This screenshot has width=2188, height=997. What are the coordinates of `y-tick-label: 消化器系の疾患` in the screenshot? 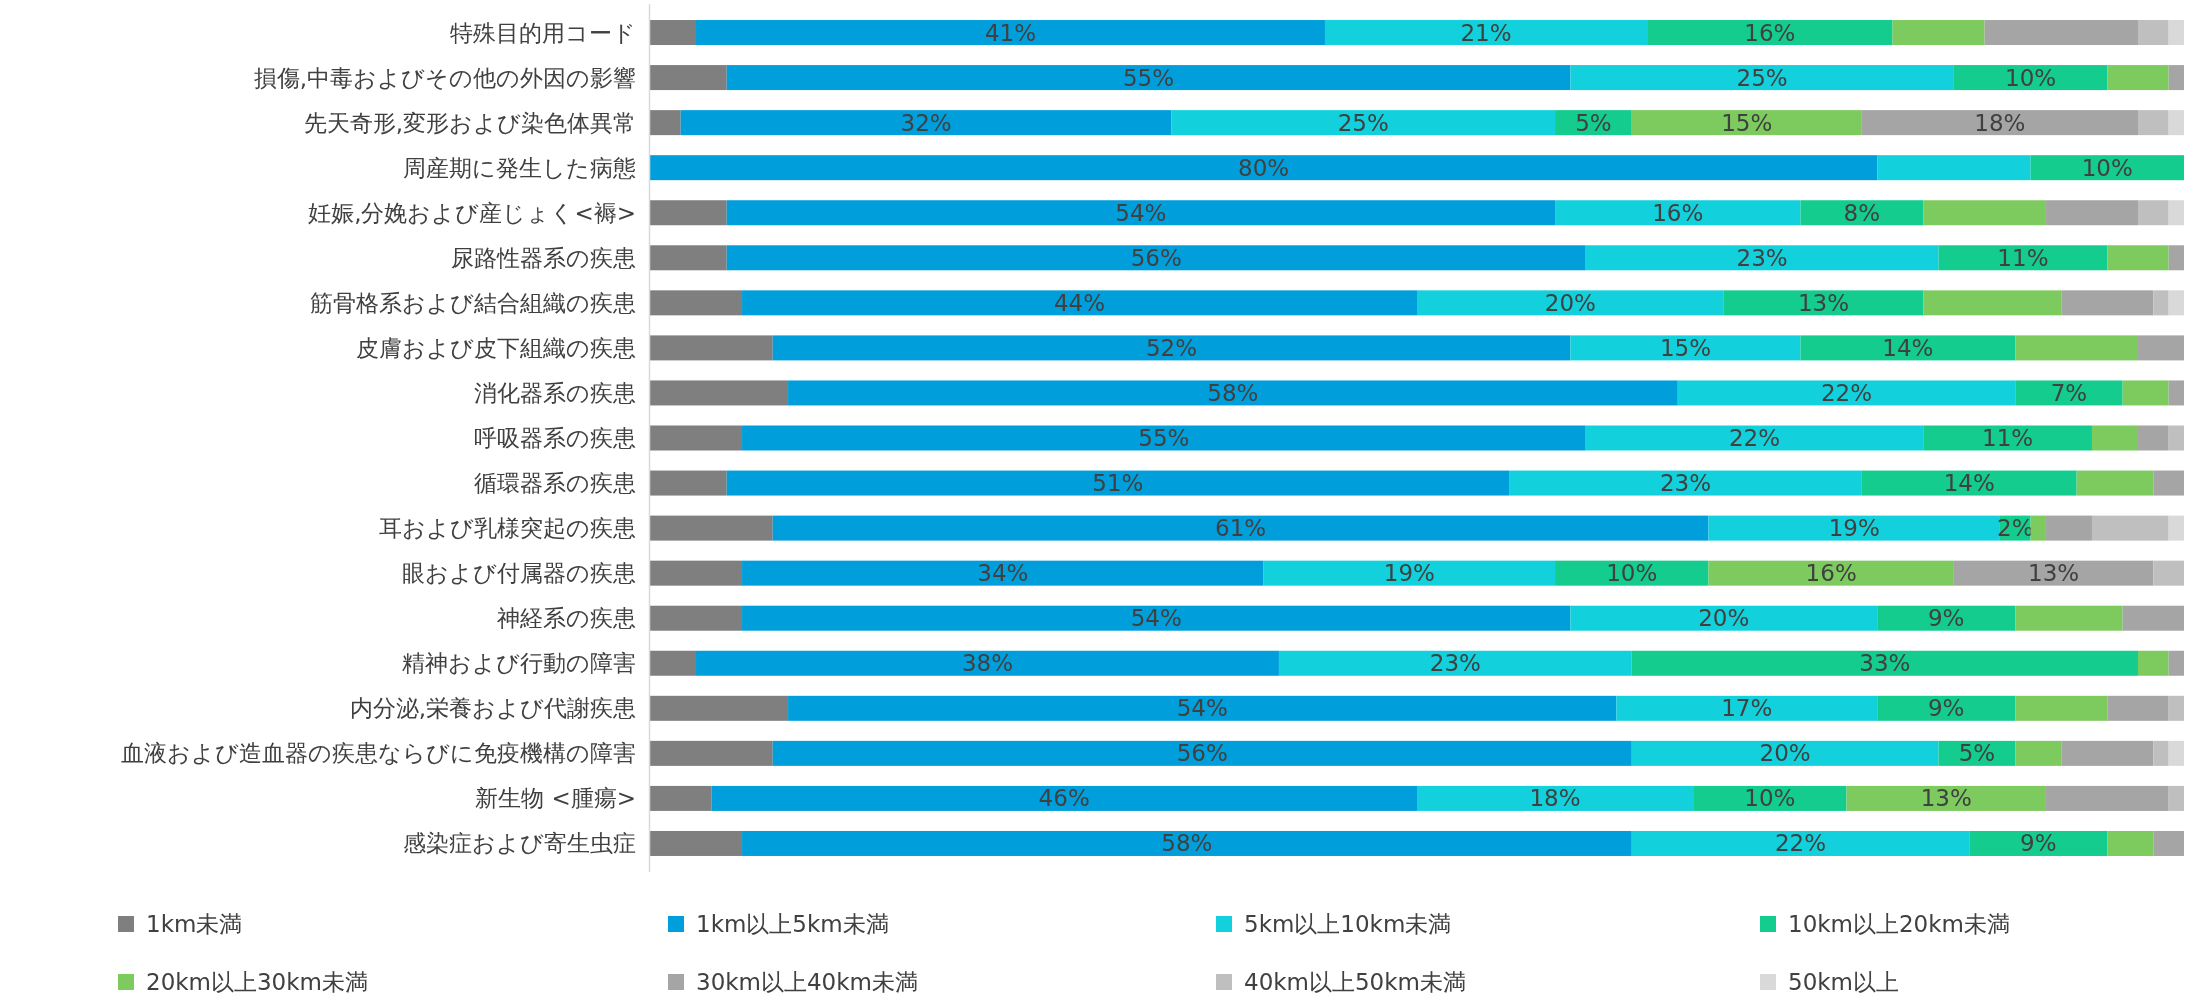 It's located at (555, 392).